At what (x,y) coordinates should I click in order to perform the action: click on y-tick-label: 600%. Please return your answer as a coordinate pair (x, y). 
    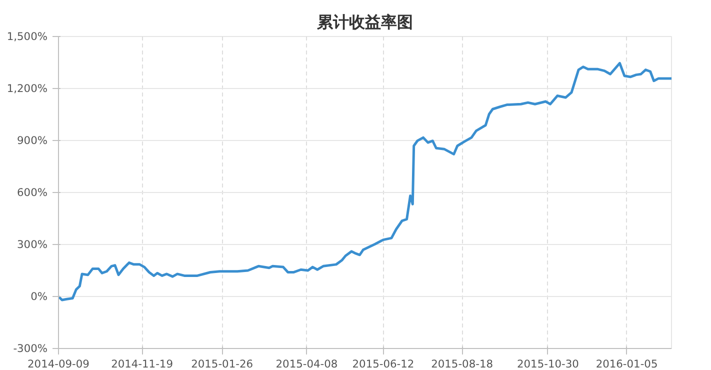
    Looking at the image, I should click on (32, 192).